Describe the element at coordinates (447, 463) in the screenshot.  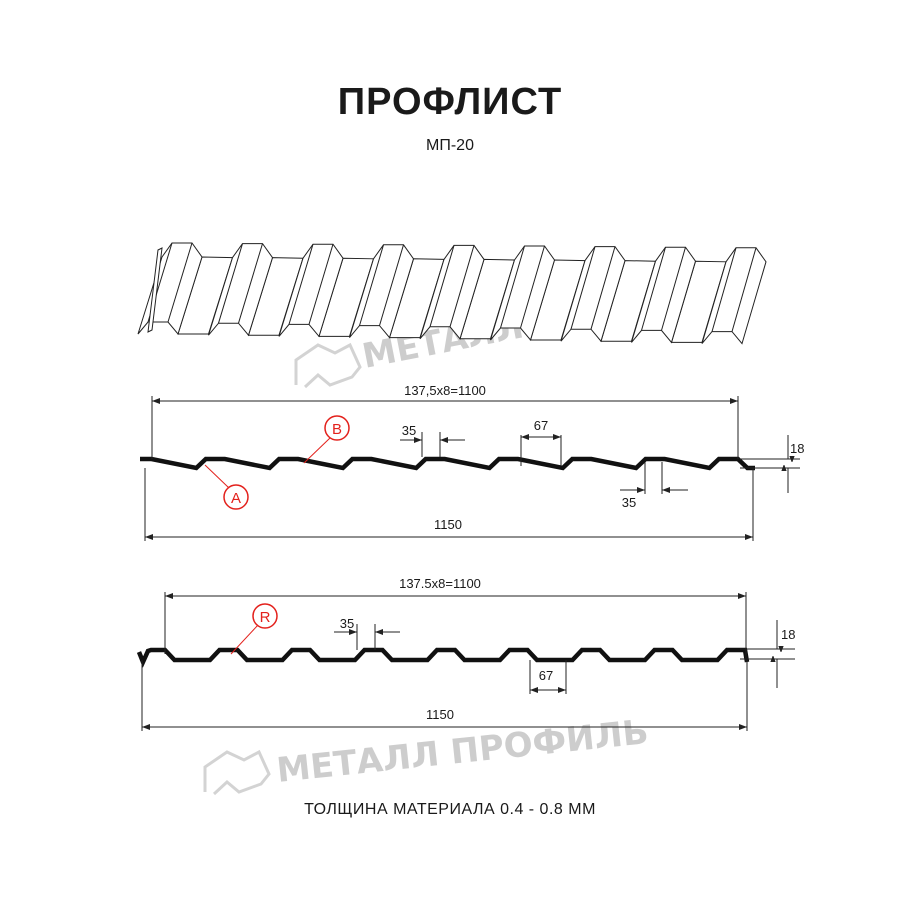
I see `profile-a-line` at that location.